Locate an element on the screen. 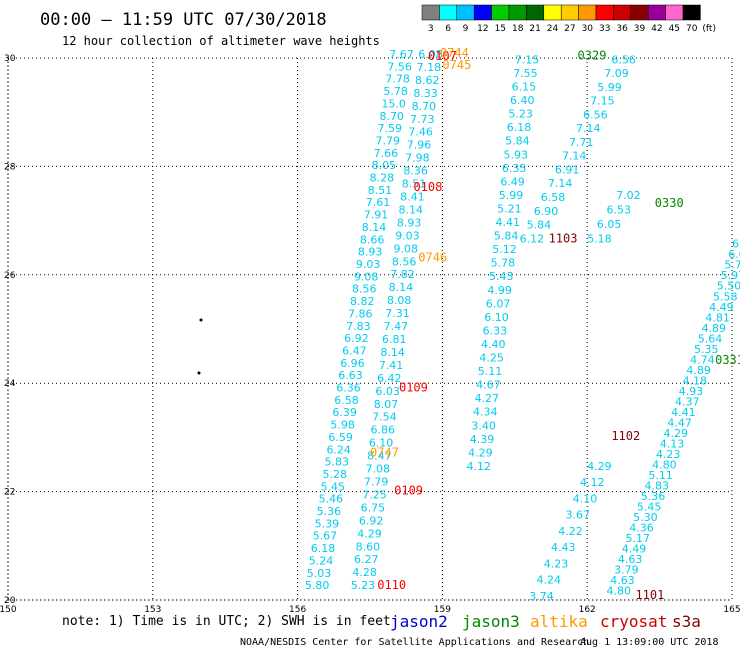 The image size is (740, 650). swh-value-label: 5.03 is located at coordinates (319, 573).